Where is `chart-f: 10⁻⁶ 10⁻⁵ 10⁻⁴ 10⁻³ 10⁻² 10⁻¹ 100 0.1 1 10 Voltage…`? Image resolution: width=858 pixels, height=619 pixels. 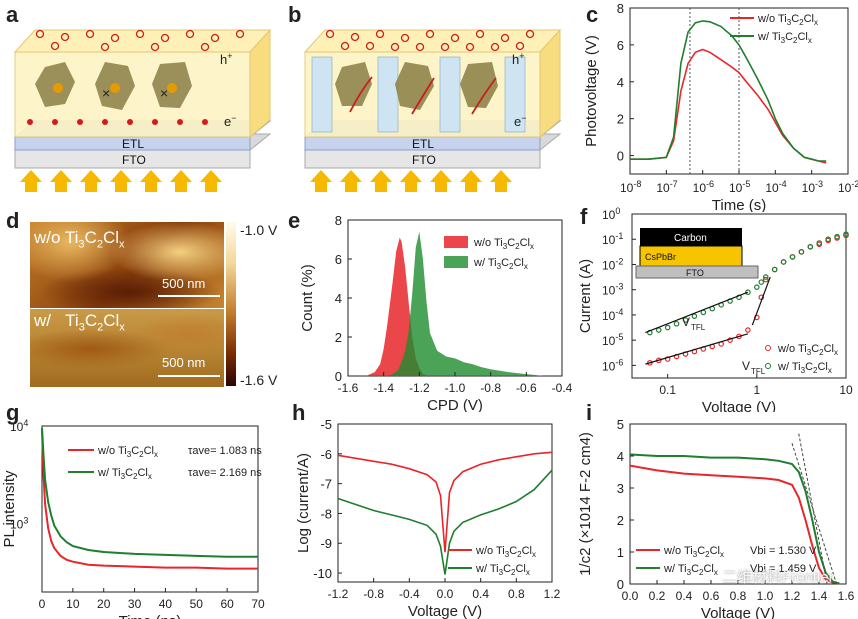
chart-f: 10⁻⁶ 10⁻⁵ 10⁻⁴ 10⁻³ 10⁻² 10⁻¹ 100 0.1 1 10 Voltage… is located at coordinates (715, 309).